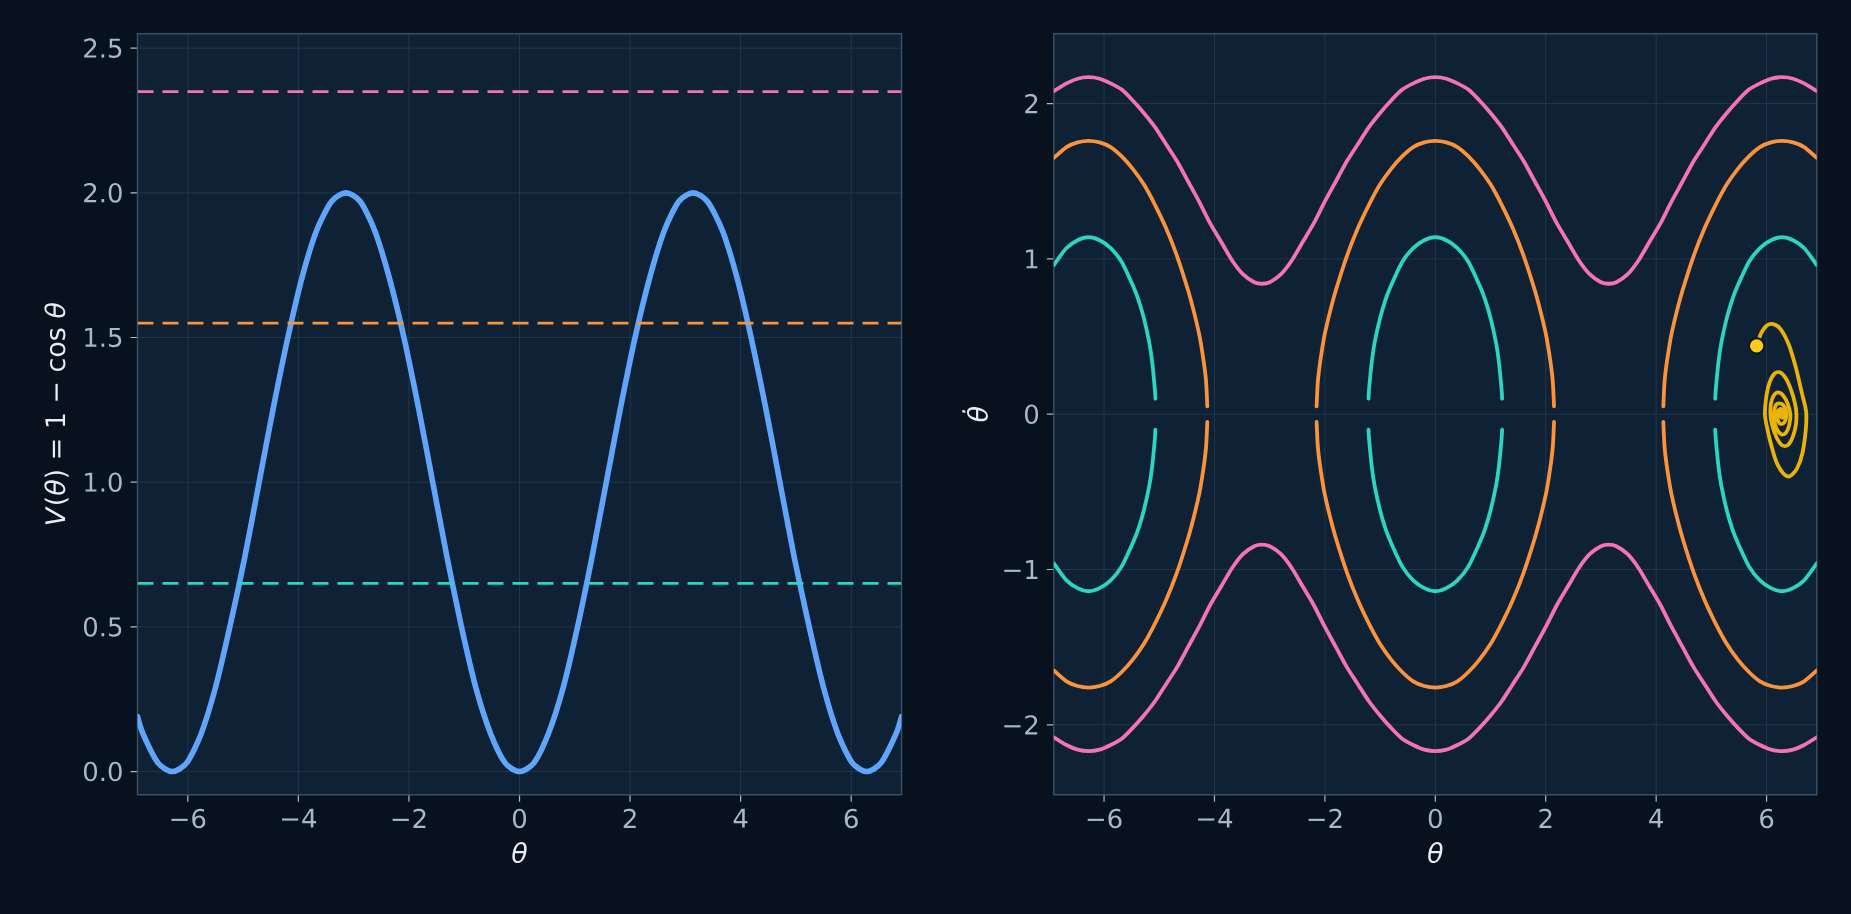  I want to click on y-tick-label: 1.0, so click(103, 482).